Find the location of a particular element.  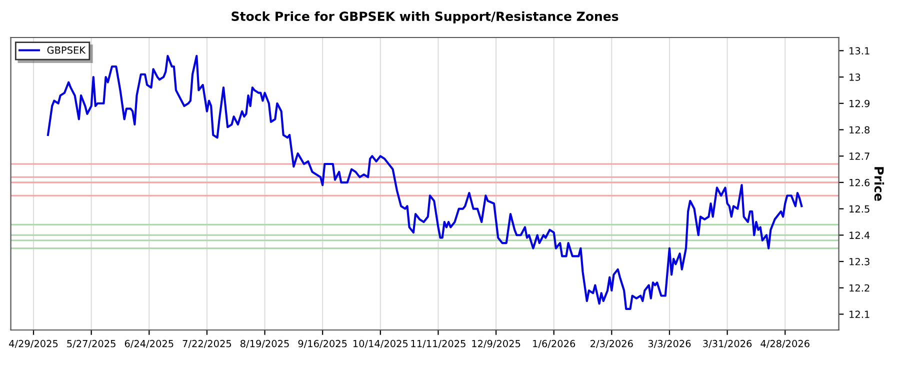

x-tick-label: 3/31/2026 is located at coordinates (727, 344).